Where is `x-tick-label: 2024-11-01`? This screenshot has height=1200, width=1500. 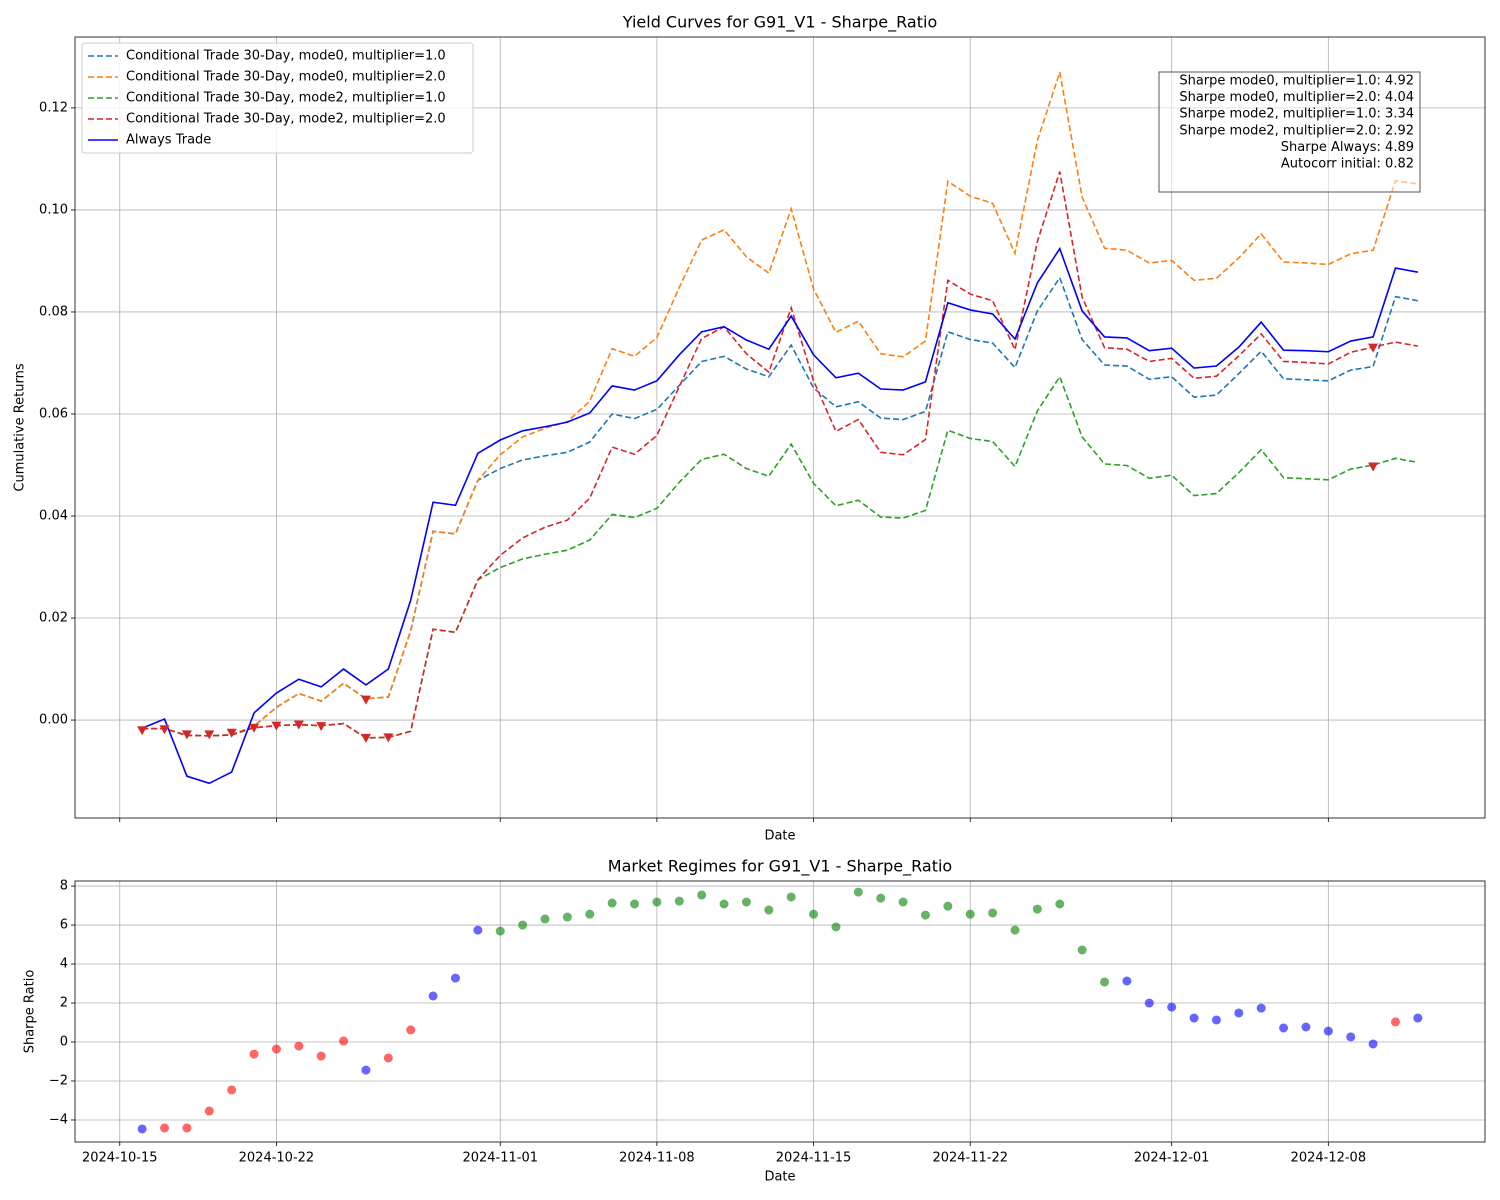
x-tick-label: 2024-11-01 is located at coordinates (500, 1158).